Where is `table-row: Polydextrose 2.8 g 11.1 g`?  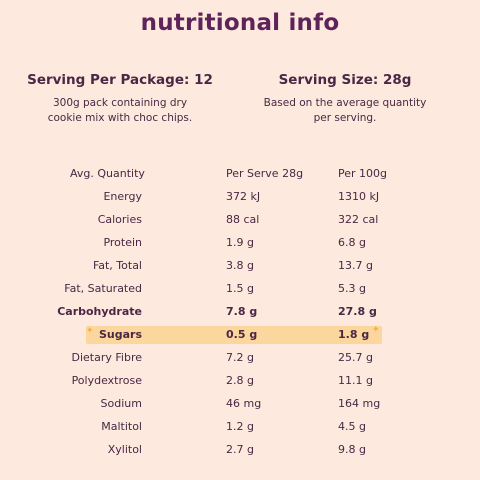
table-row: Polydextrose 2.8 g 11.1 g is located at coordinates (240, 380).